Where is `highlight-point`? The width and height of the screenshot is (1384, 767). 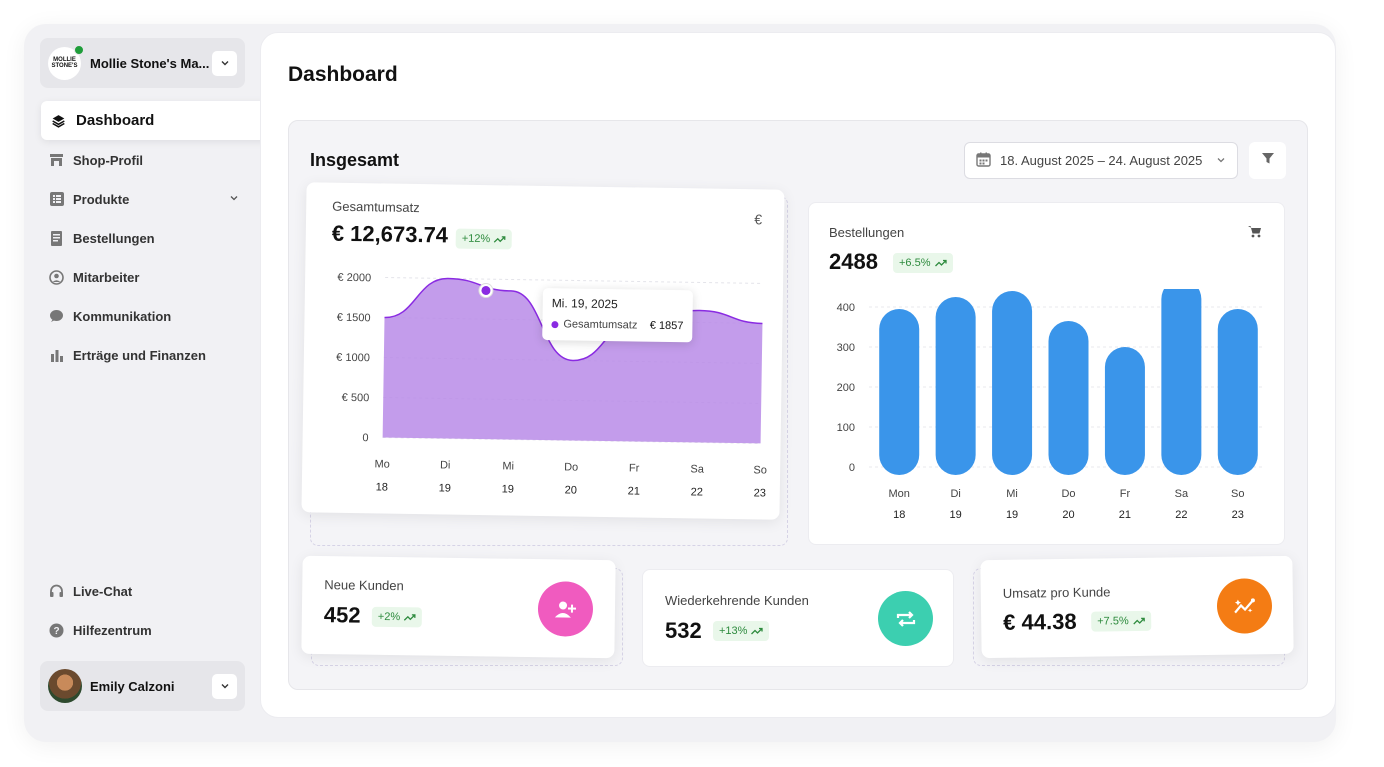 highlight-point is located at coordinates (486, 291).